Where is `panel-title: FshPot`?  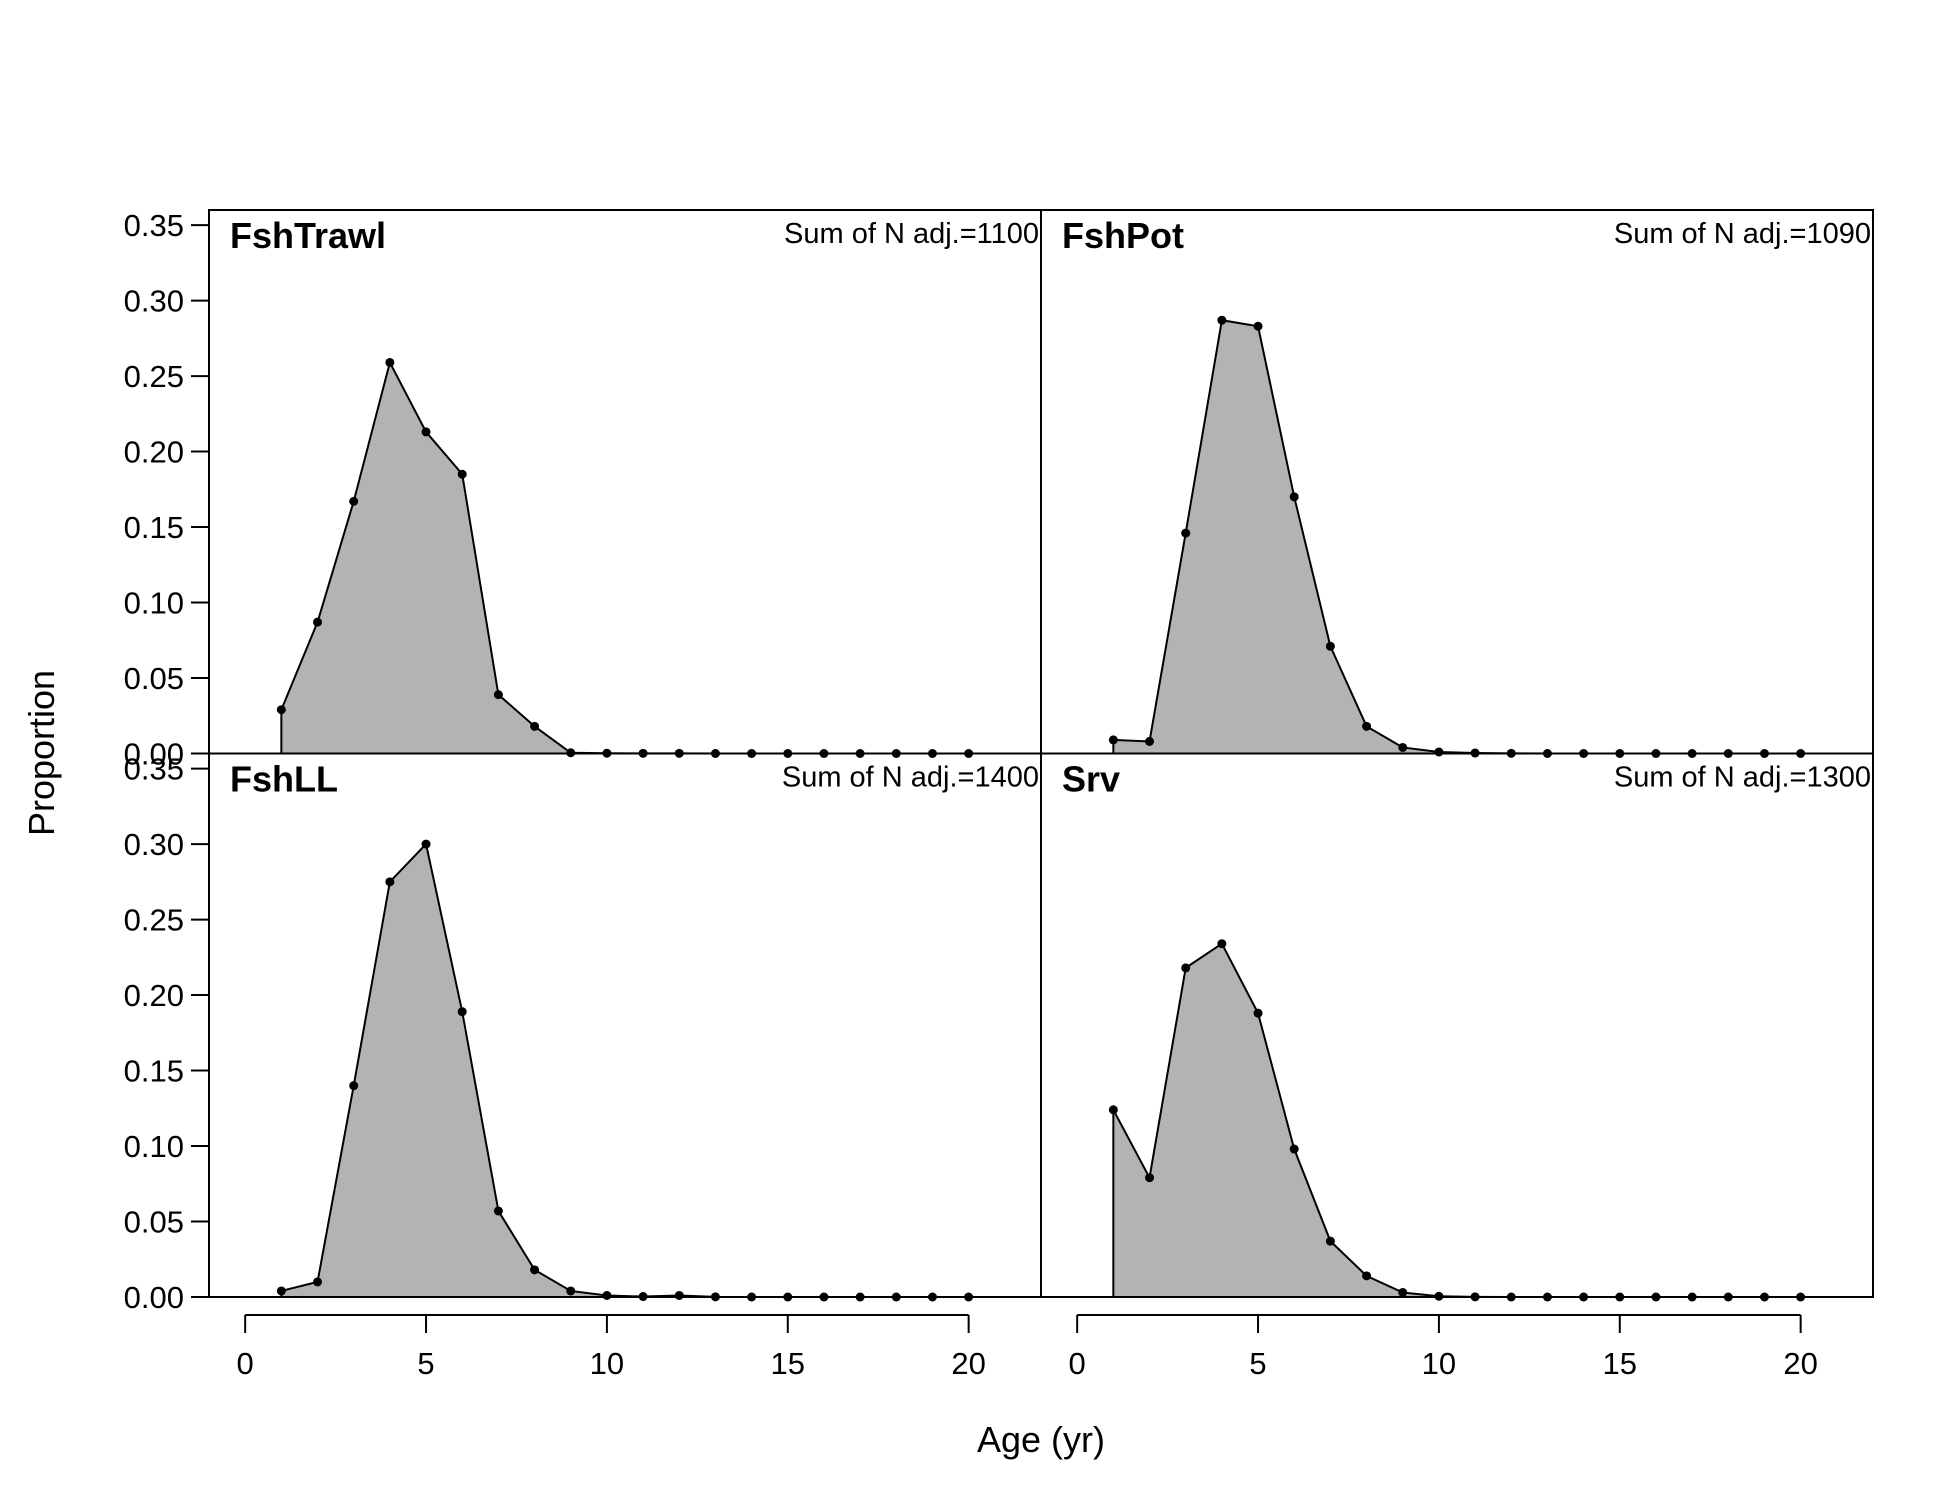
panel-title: FshPot is located at coordinates (1123, 235).